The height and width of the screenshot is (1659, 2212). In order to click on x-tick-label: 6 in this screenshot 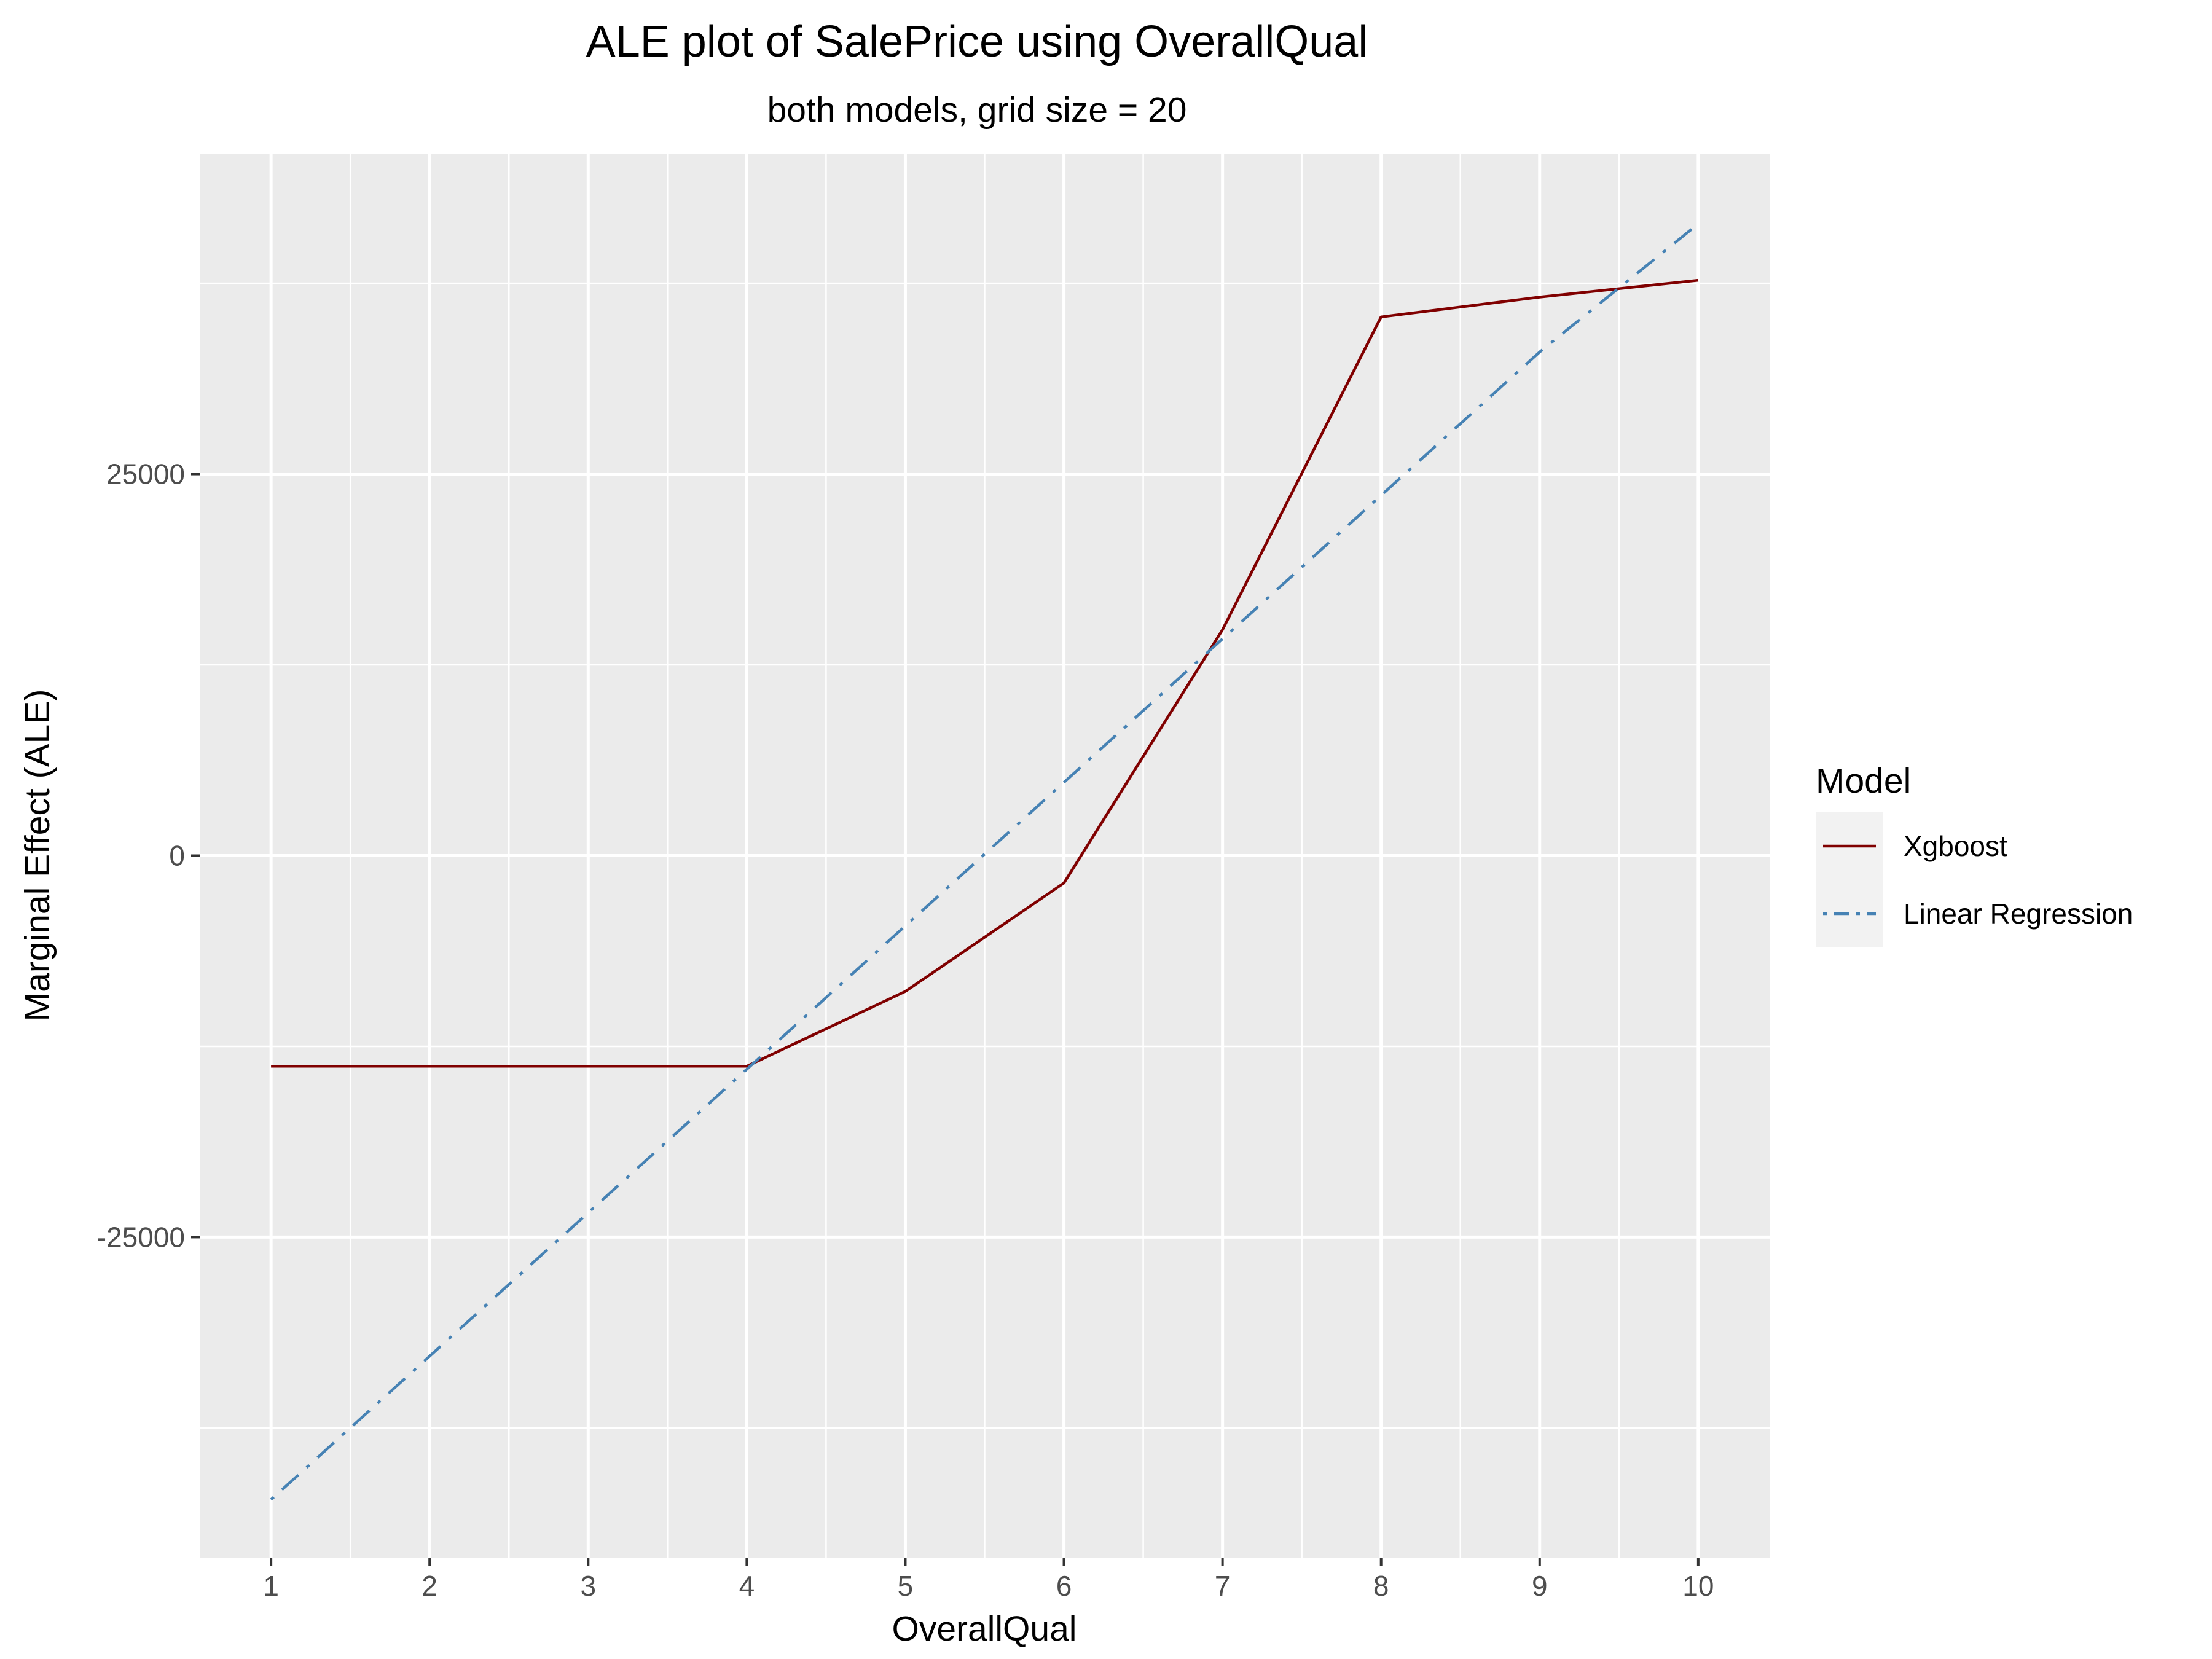, I will do `click(1064, 1586)`.